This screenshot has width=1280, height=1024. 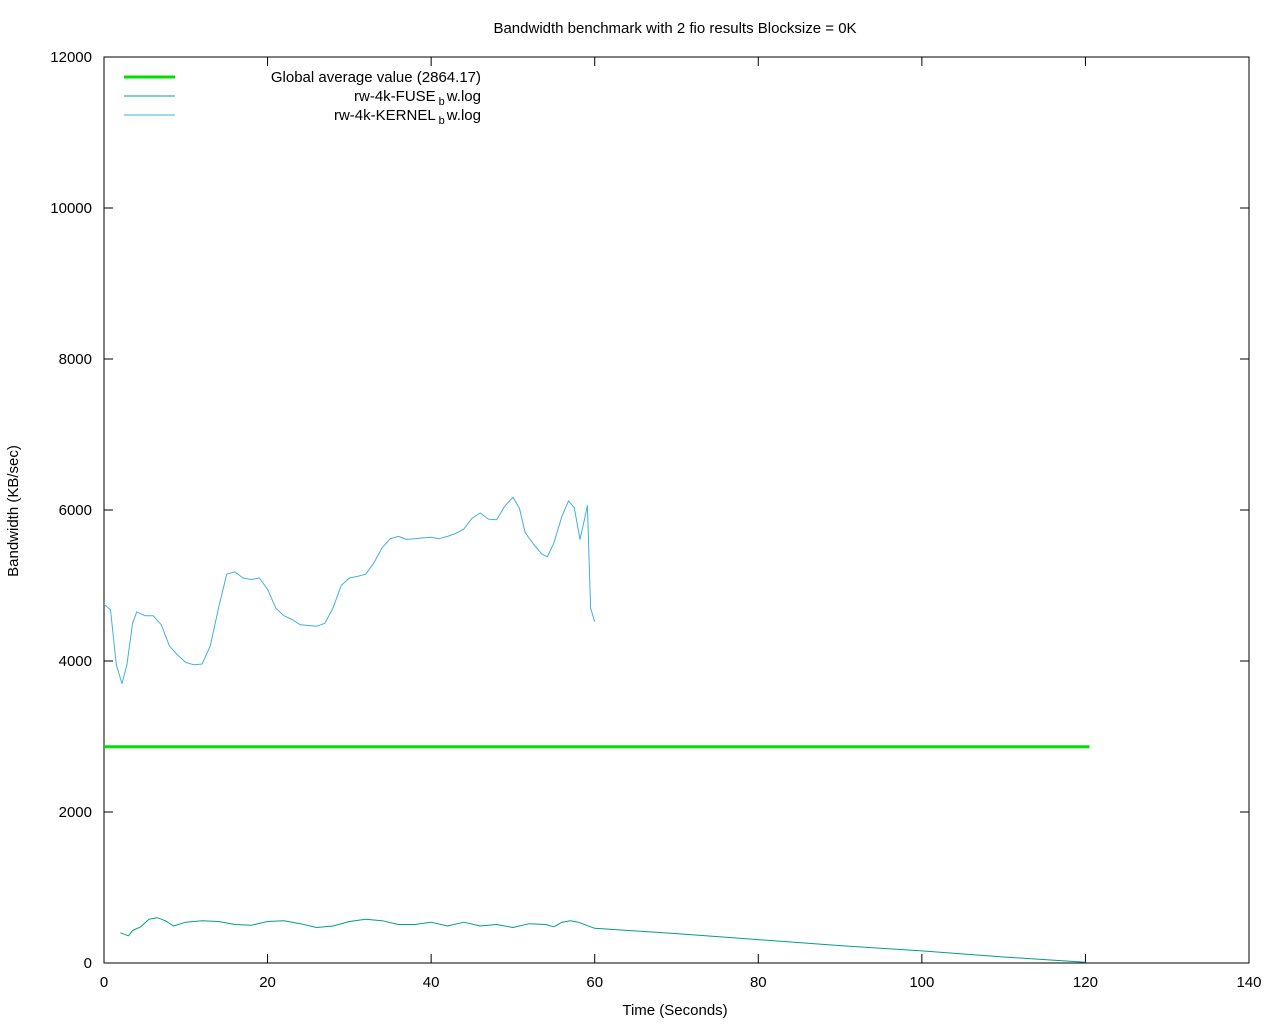 I want to click on kernel-series-line, so click(x=349, y=590).